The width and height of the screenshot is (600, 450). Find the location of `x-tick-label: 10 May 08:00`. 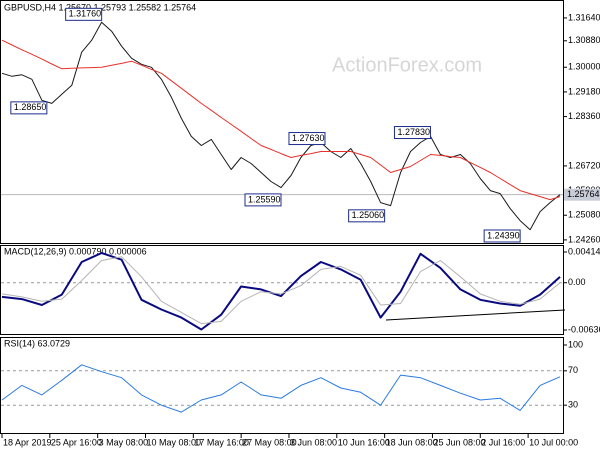

x-tick-label: 10 May 08:00 is located at coordinates (173, 442).